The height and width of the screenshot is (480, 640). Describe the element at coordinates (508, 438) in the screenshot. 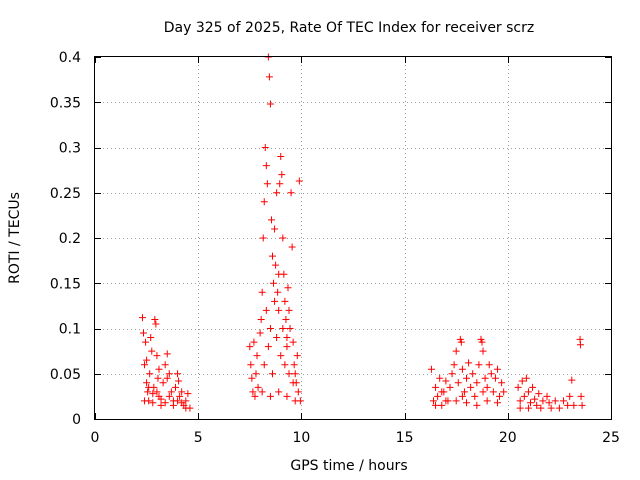

I see `x-tick-label: 20` at that location.